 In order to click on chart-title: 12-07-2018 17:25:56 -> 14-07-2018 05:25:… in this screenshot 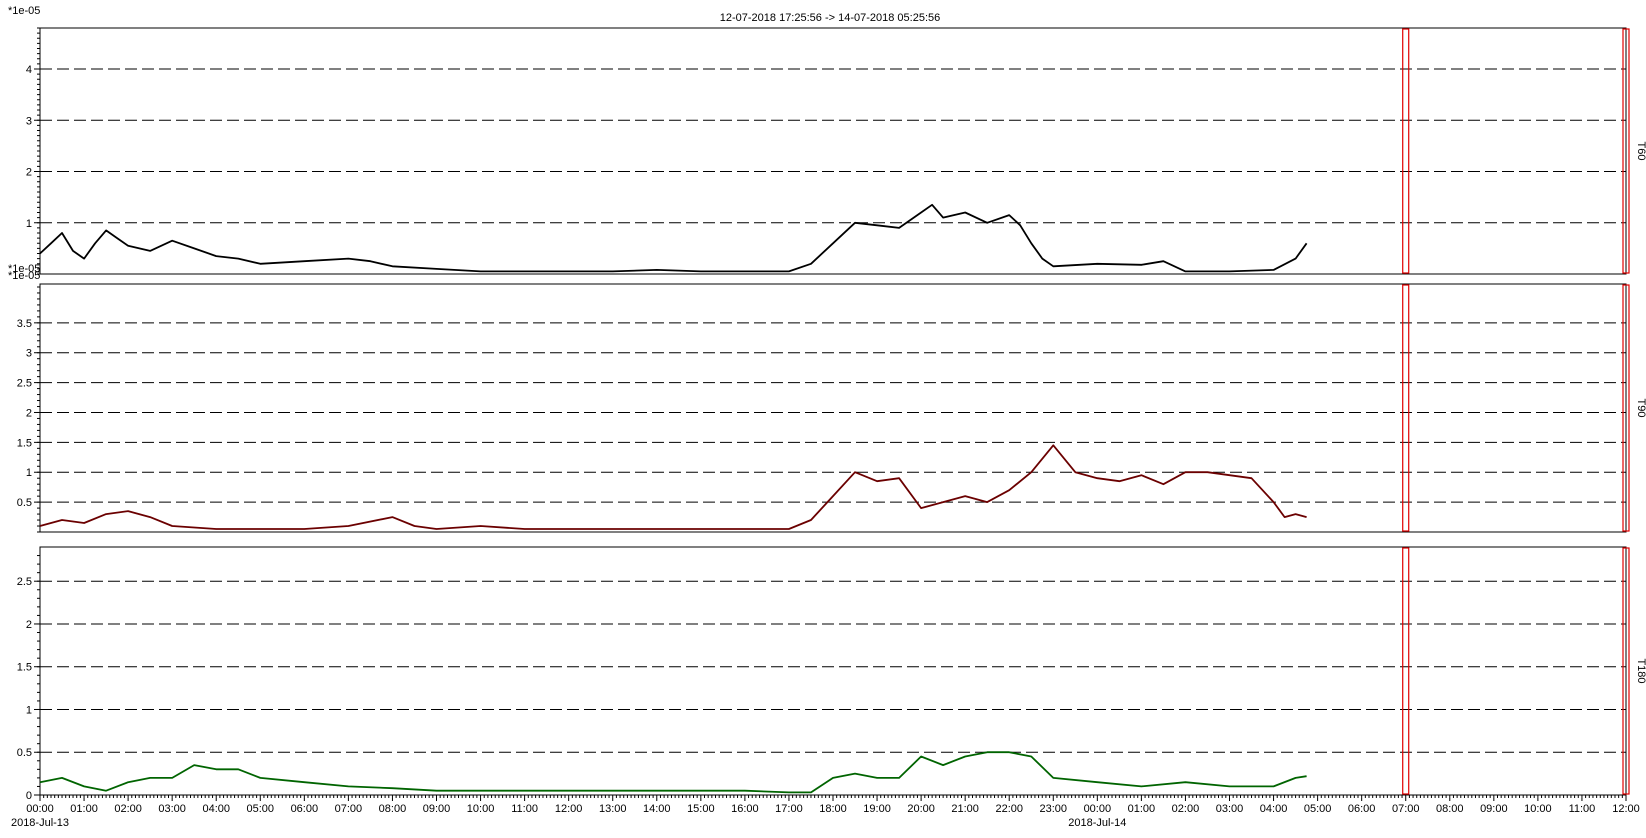, I will do `click(830, 18)`.